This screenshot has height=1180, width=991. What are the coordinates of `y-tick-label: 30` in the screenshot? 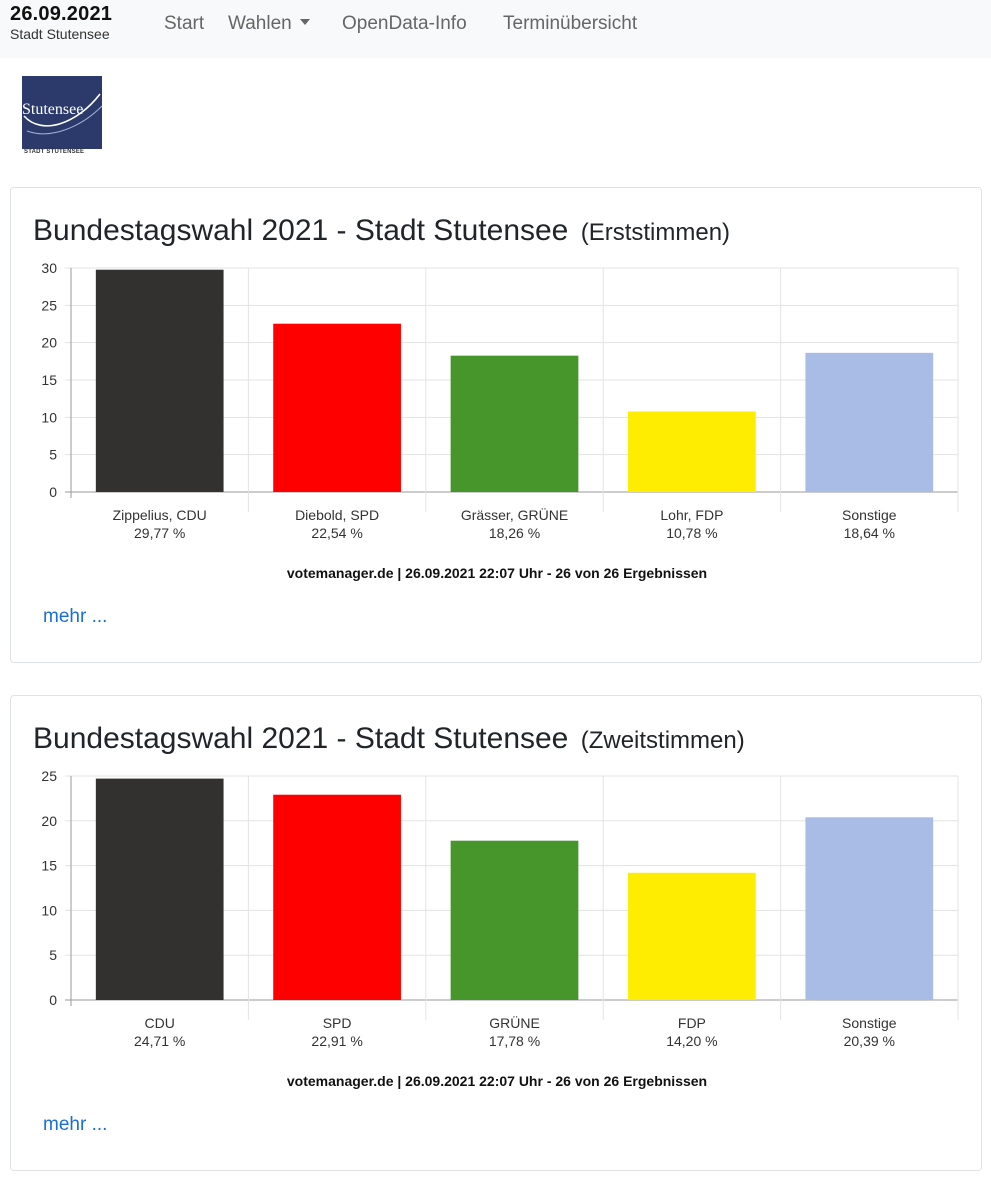 It's located at (49, 268).